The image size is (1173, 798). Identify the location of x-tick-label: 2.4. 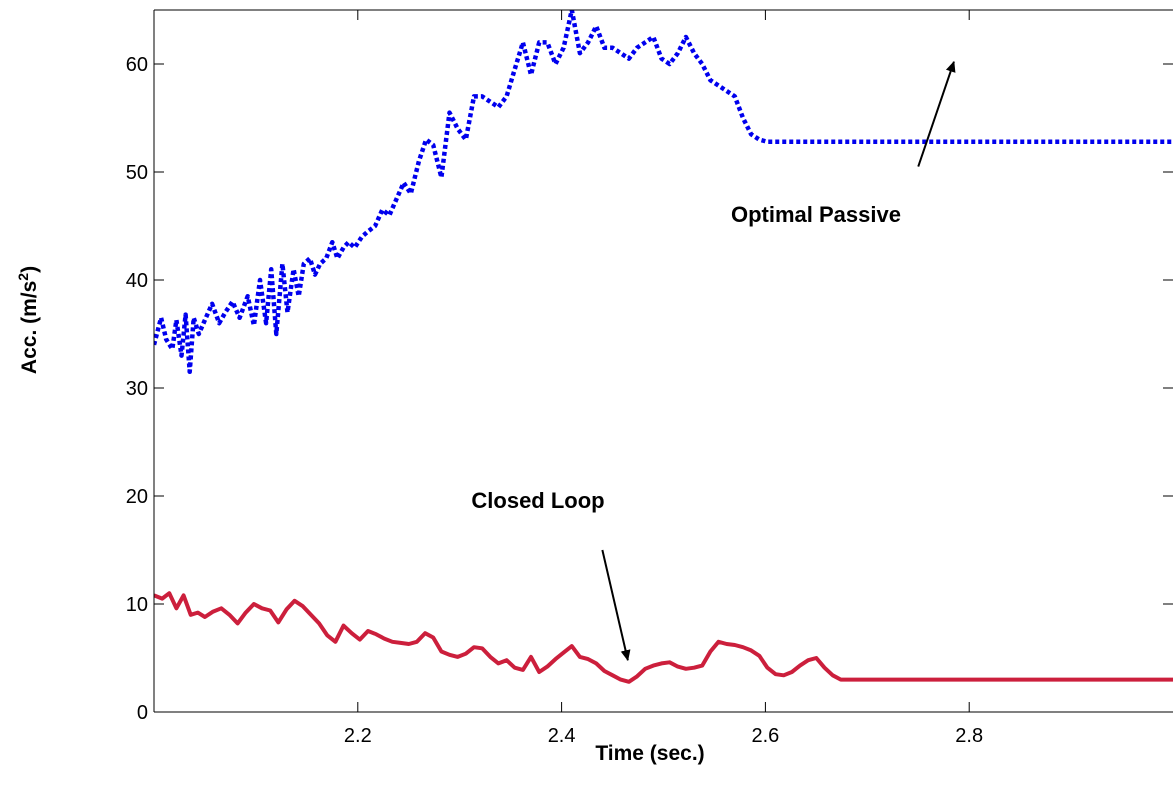
(562, 736).